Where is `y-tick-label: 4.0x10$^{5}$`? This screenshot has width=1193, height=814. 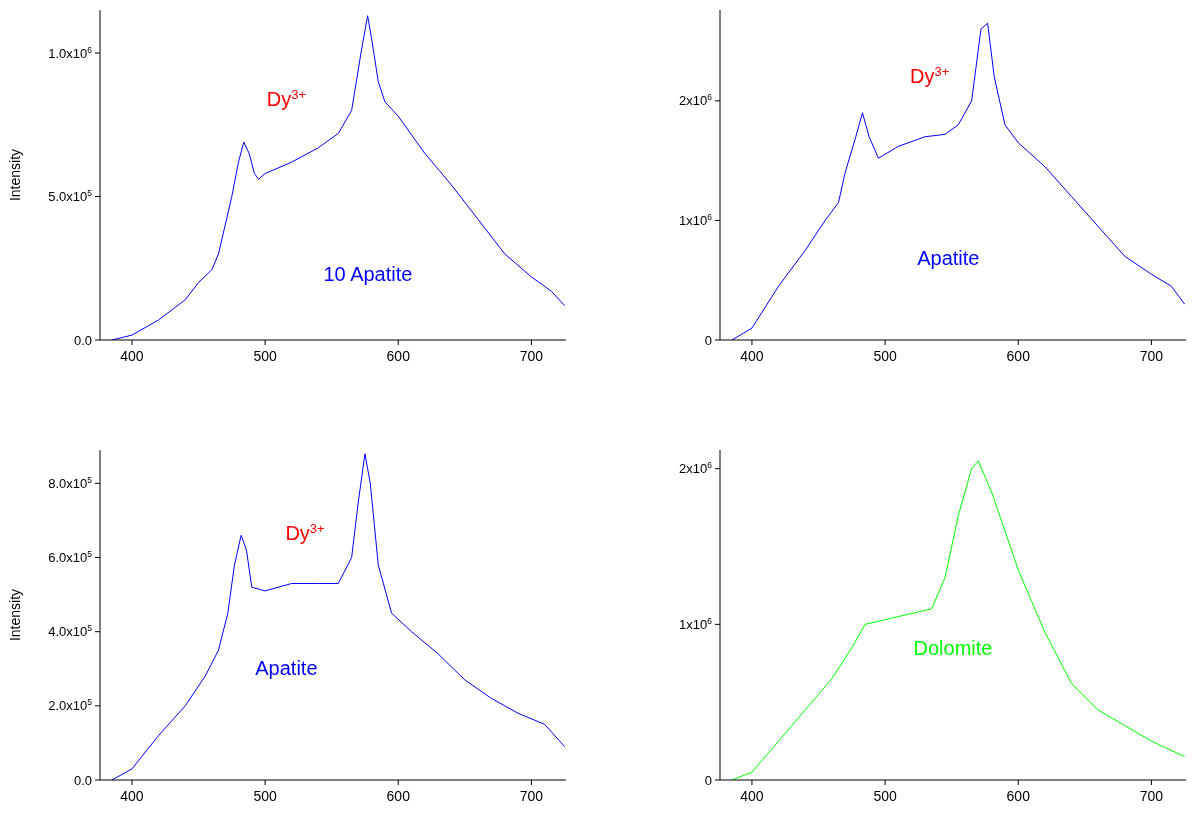 y-tick-label: 4.0x10$^{5}$ is located at coordinates (70, 631).